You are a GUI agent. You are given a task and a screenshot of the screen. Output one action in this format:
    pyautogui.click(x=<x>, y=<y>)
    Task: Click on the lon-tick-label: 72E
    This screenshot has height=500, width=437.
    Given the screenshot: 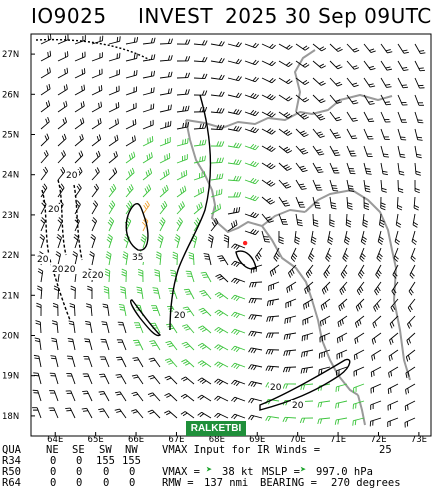 What is the action you would take?
    pyautogui.click(x=378, y=439)
    